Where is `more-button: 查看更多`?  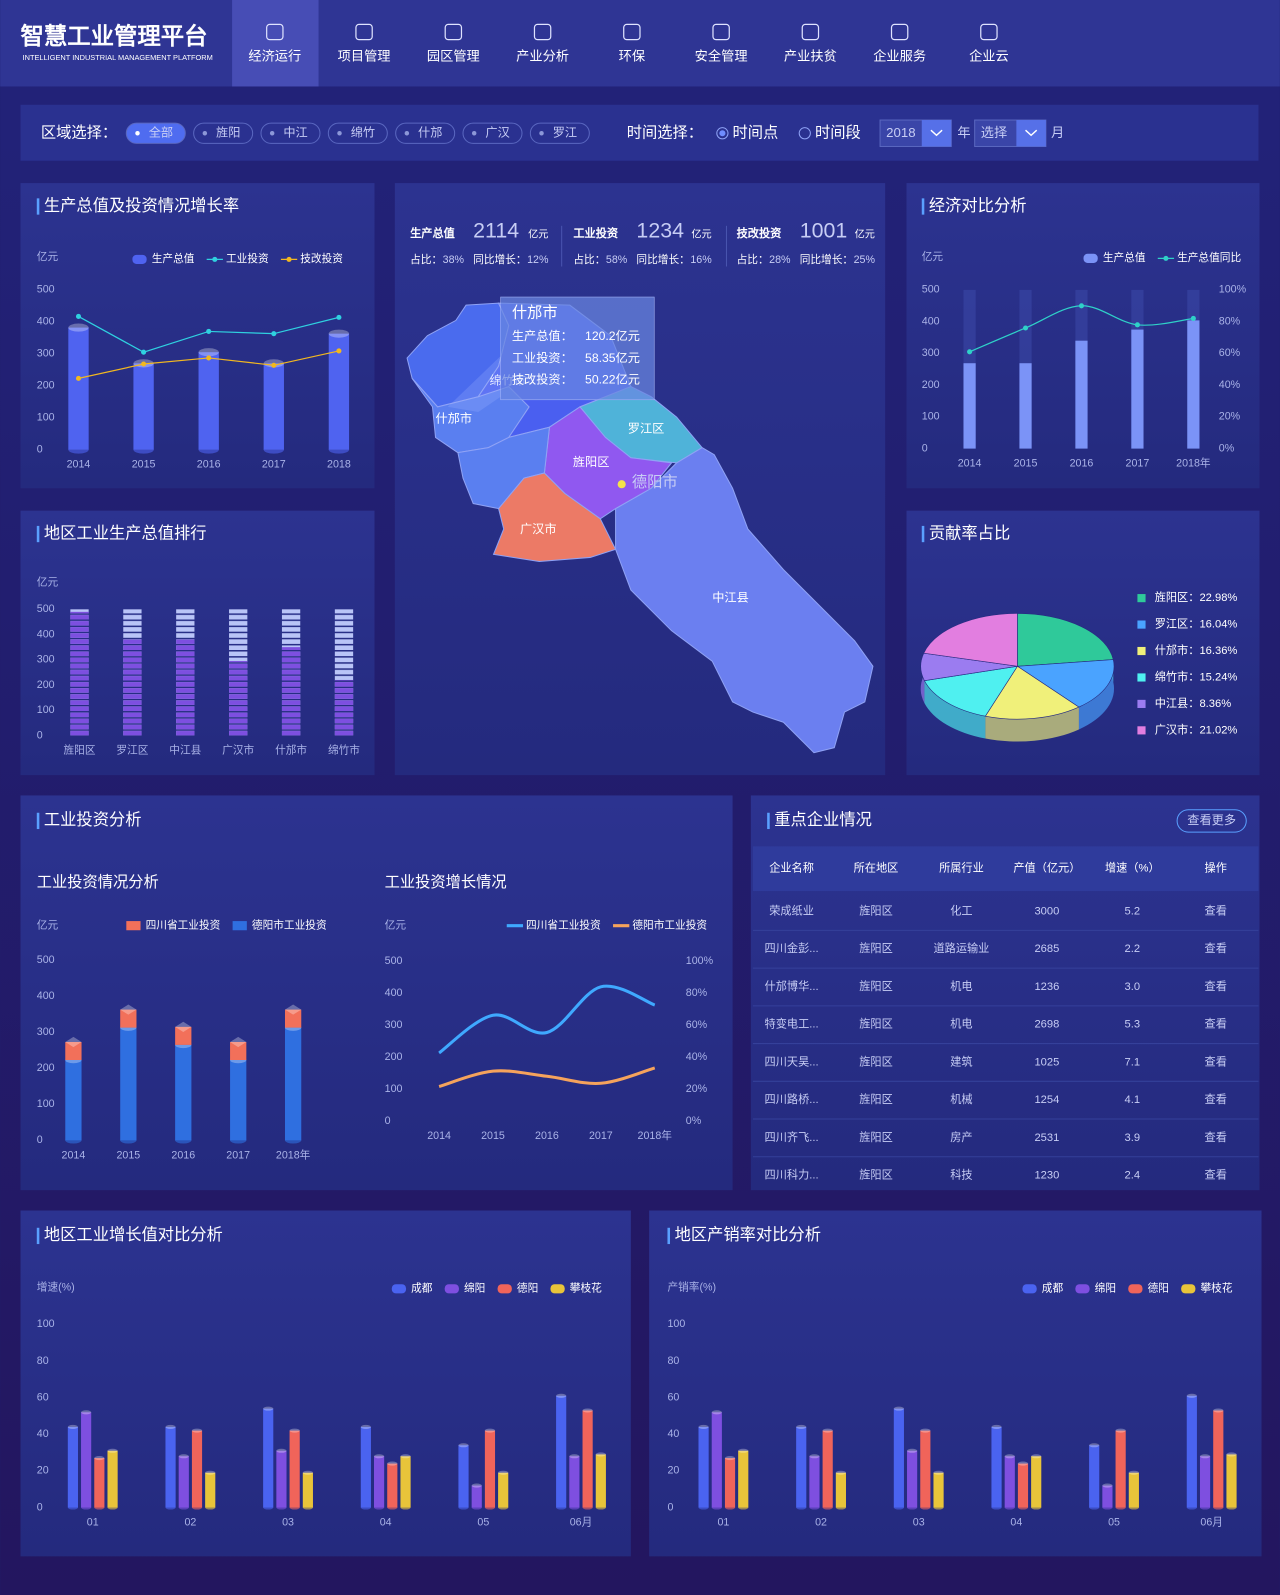
more-button: 查看更多 is located at coordinates (1211, 821).